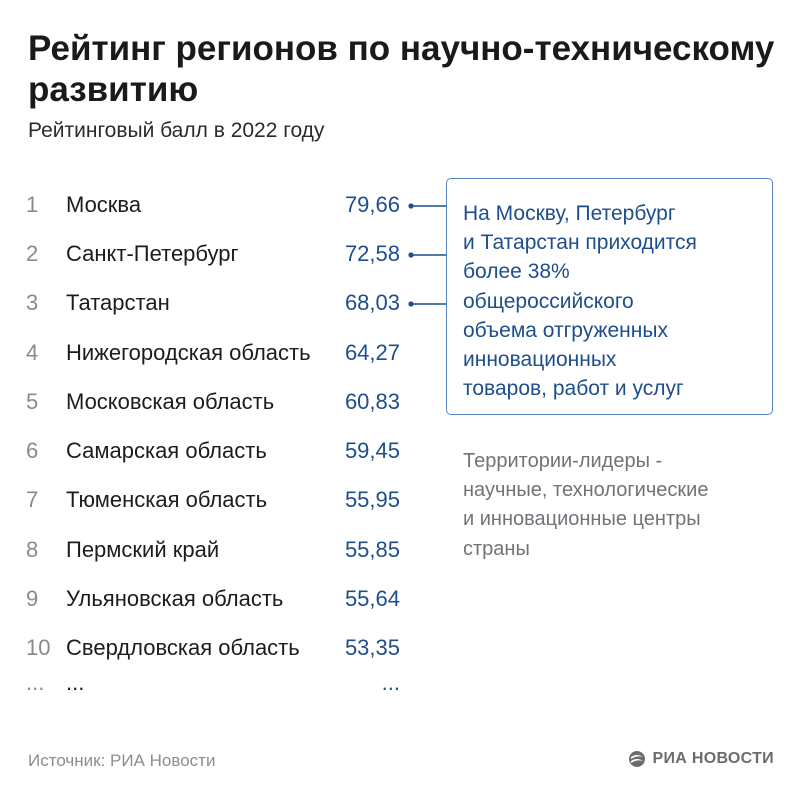 This screenshot has width=800, height=800. I want to click on ria-novosti-logo: РИА НОВОСТИ, so click(701, 759).